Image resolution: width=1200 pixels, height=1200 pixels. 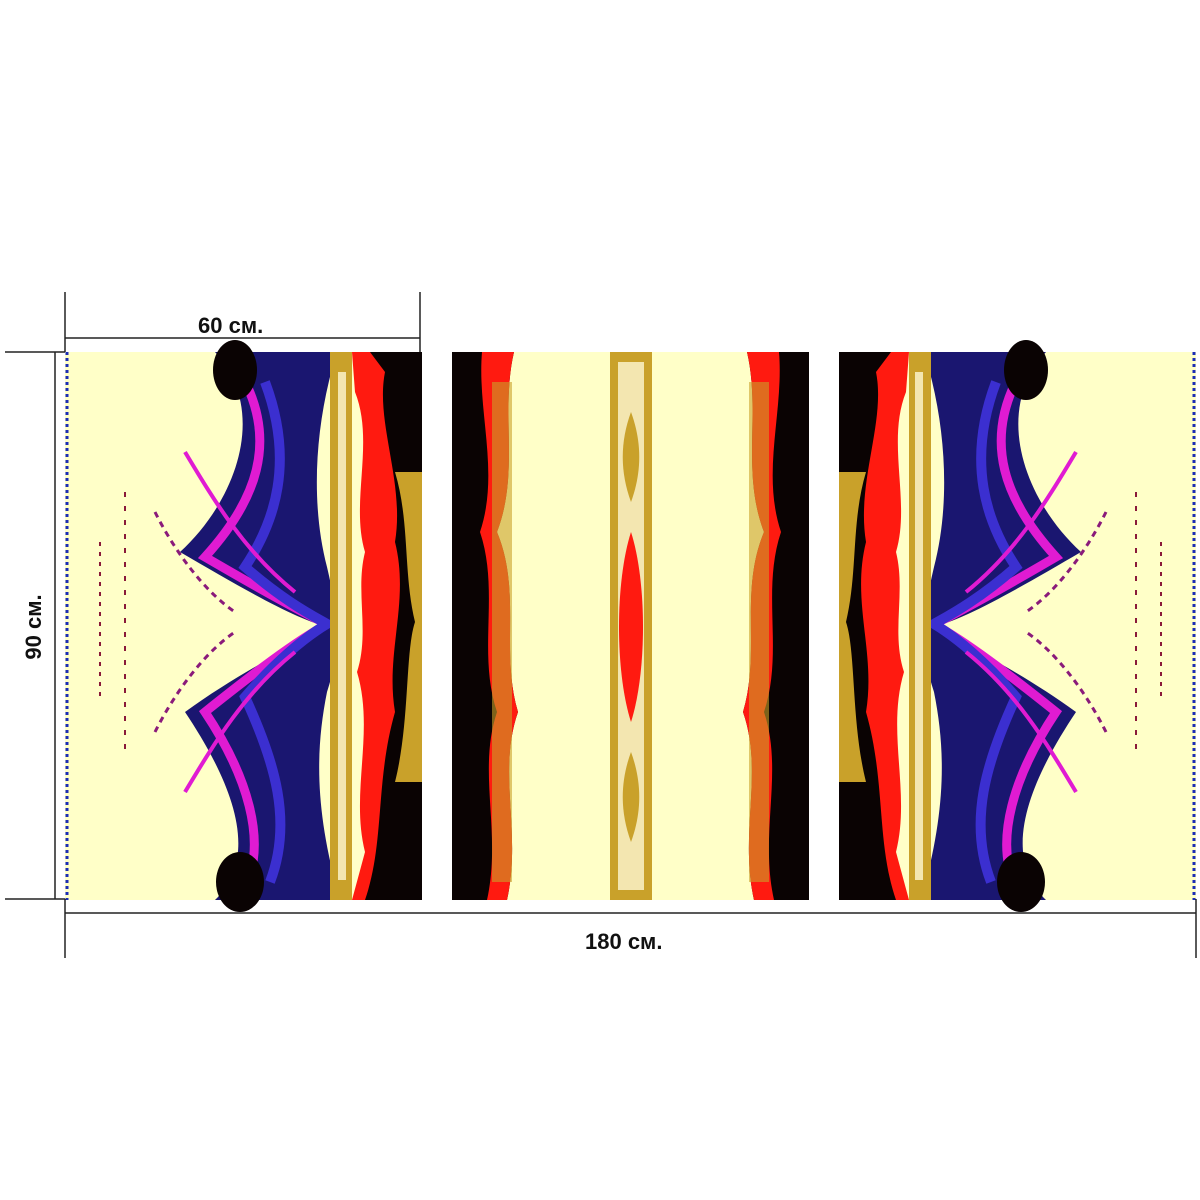 I want to click on center-panel, so click(x=630, y=626).